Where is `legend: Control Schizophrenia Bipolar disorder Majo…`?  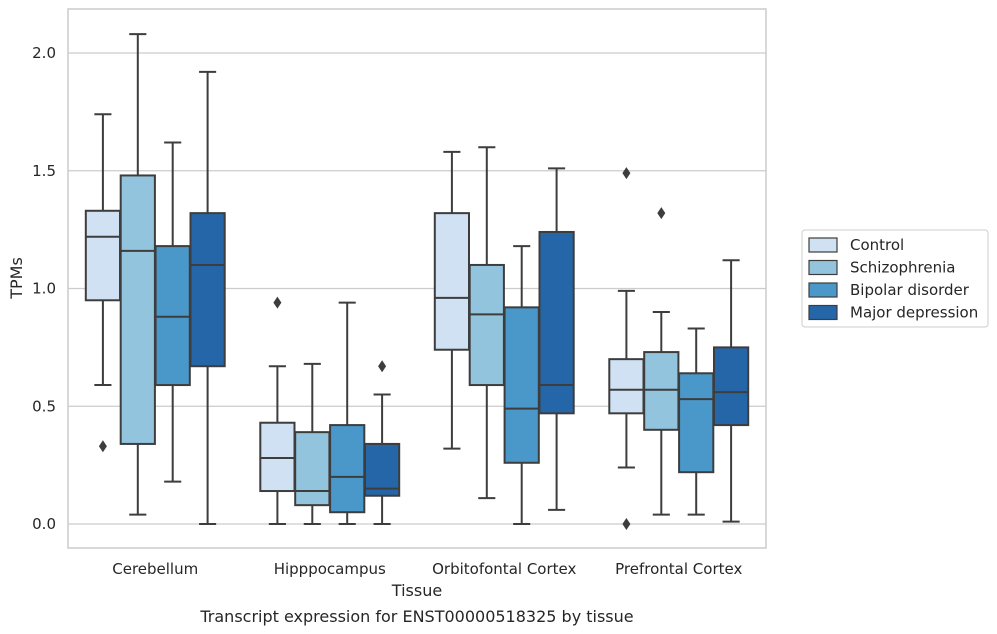 legend: Control Schizophrenia Bipolar disorder Majo… is located at coordinates (895, 278).